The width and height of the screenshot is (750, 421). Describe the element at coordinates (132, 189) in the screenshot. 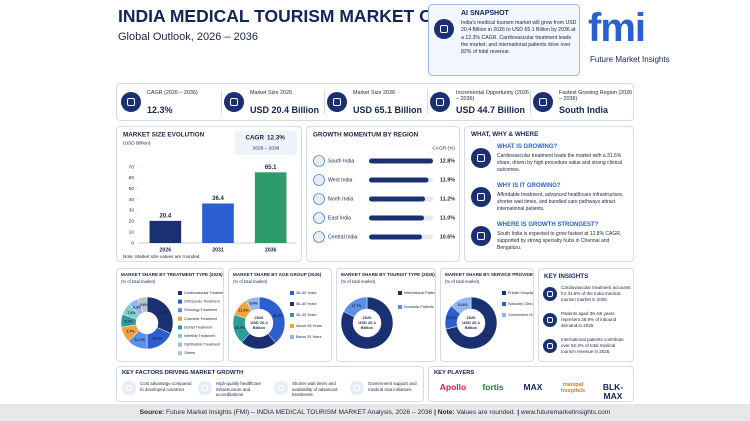

I see `y-tick-label: 50` at that location.